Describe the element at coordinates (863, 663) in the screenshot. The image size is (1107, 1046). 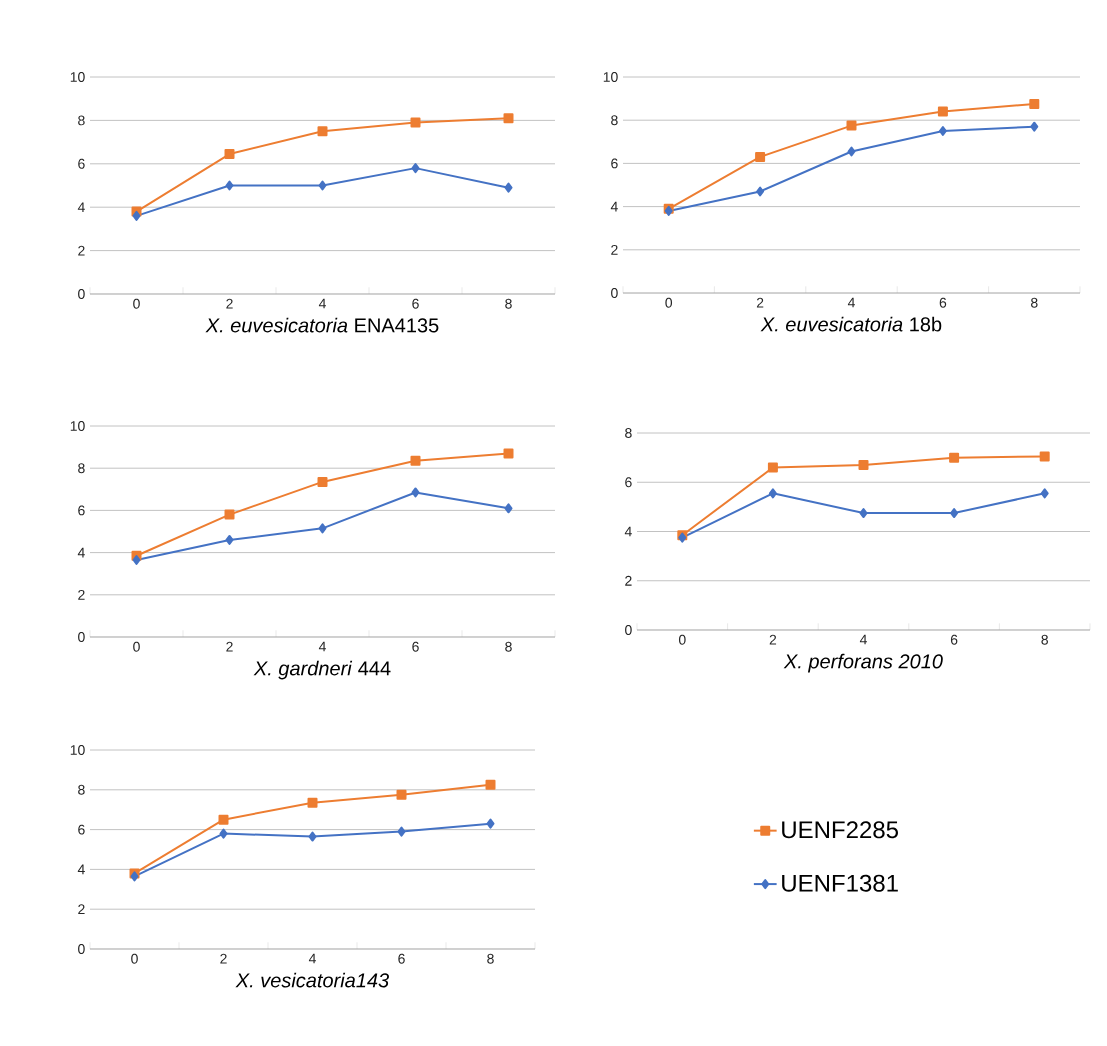
I see `x-axis-title: X. perforans 2010` at that location.